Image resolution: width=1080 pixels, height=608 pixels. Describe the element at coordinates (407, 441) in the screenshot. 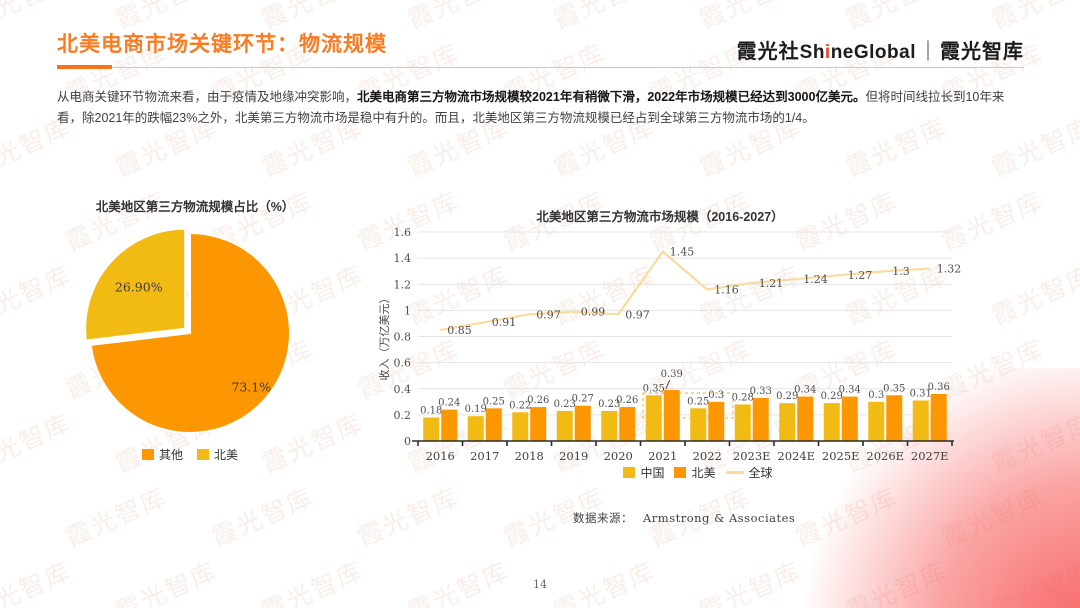

I see `svg-text: 0` at that location.